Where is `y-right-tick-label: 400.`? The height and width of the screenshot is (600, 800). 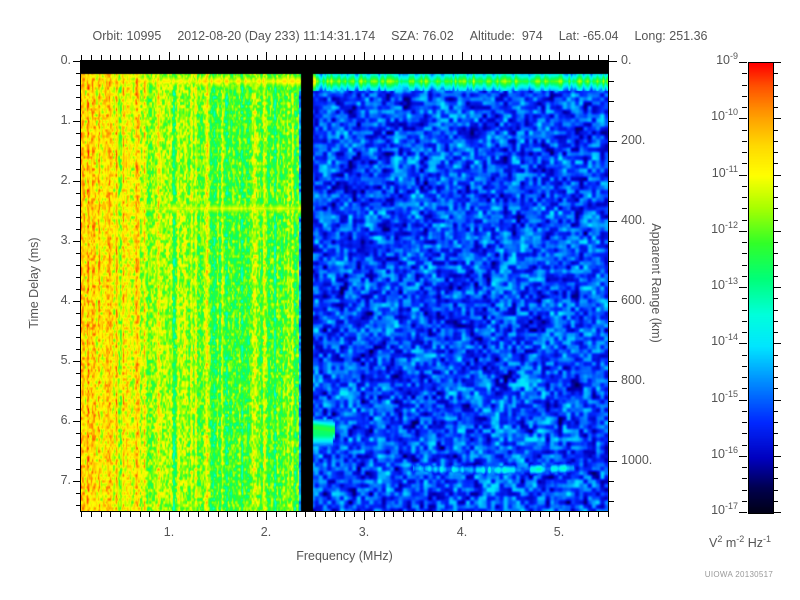 y-right-tick-label: 400. is located at coordinates (633, 220).